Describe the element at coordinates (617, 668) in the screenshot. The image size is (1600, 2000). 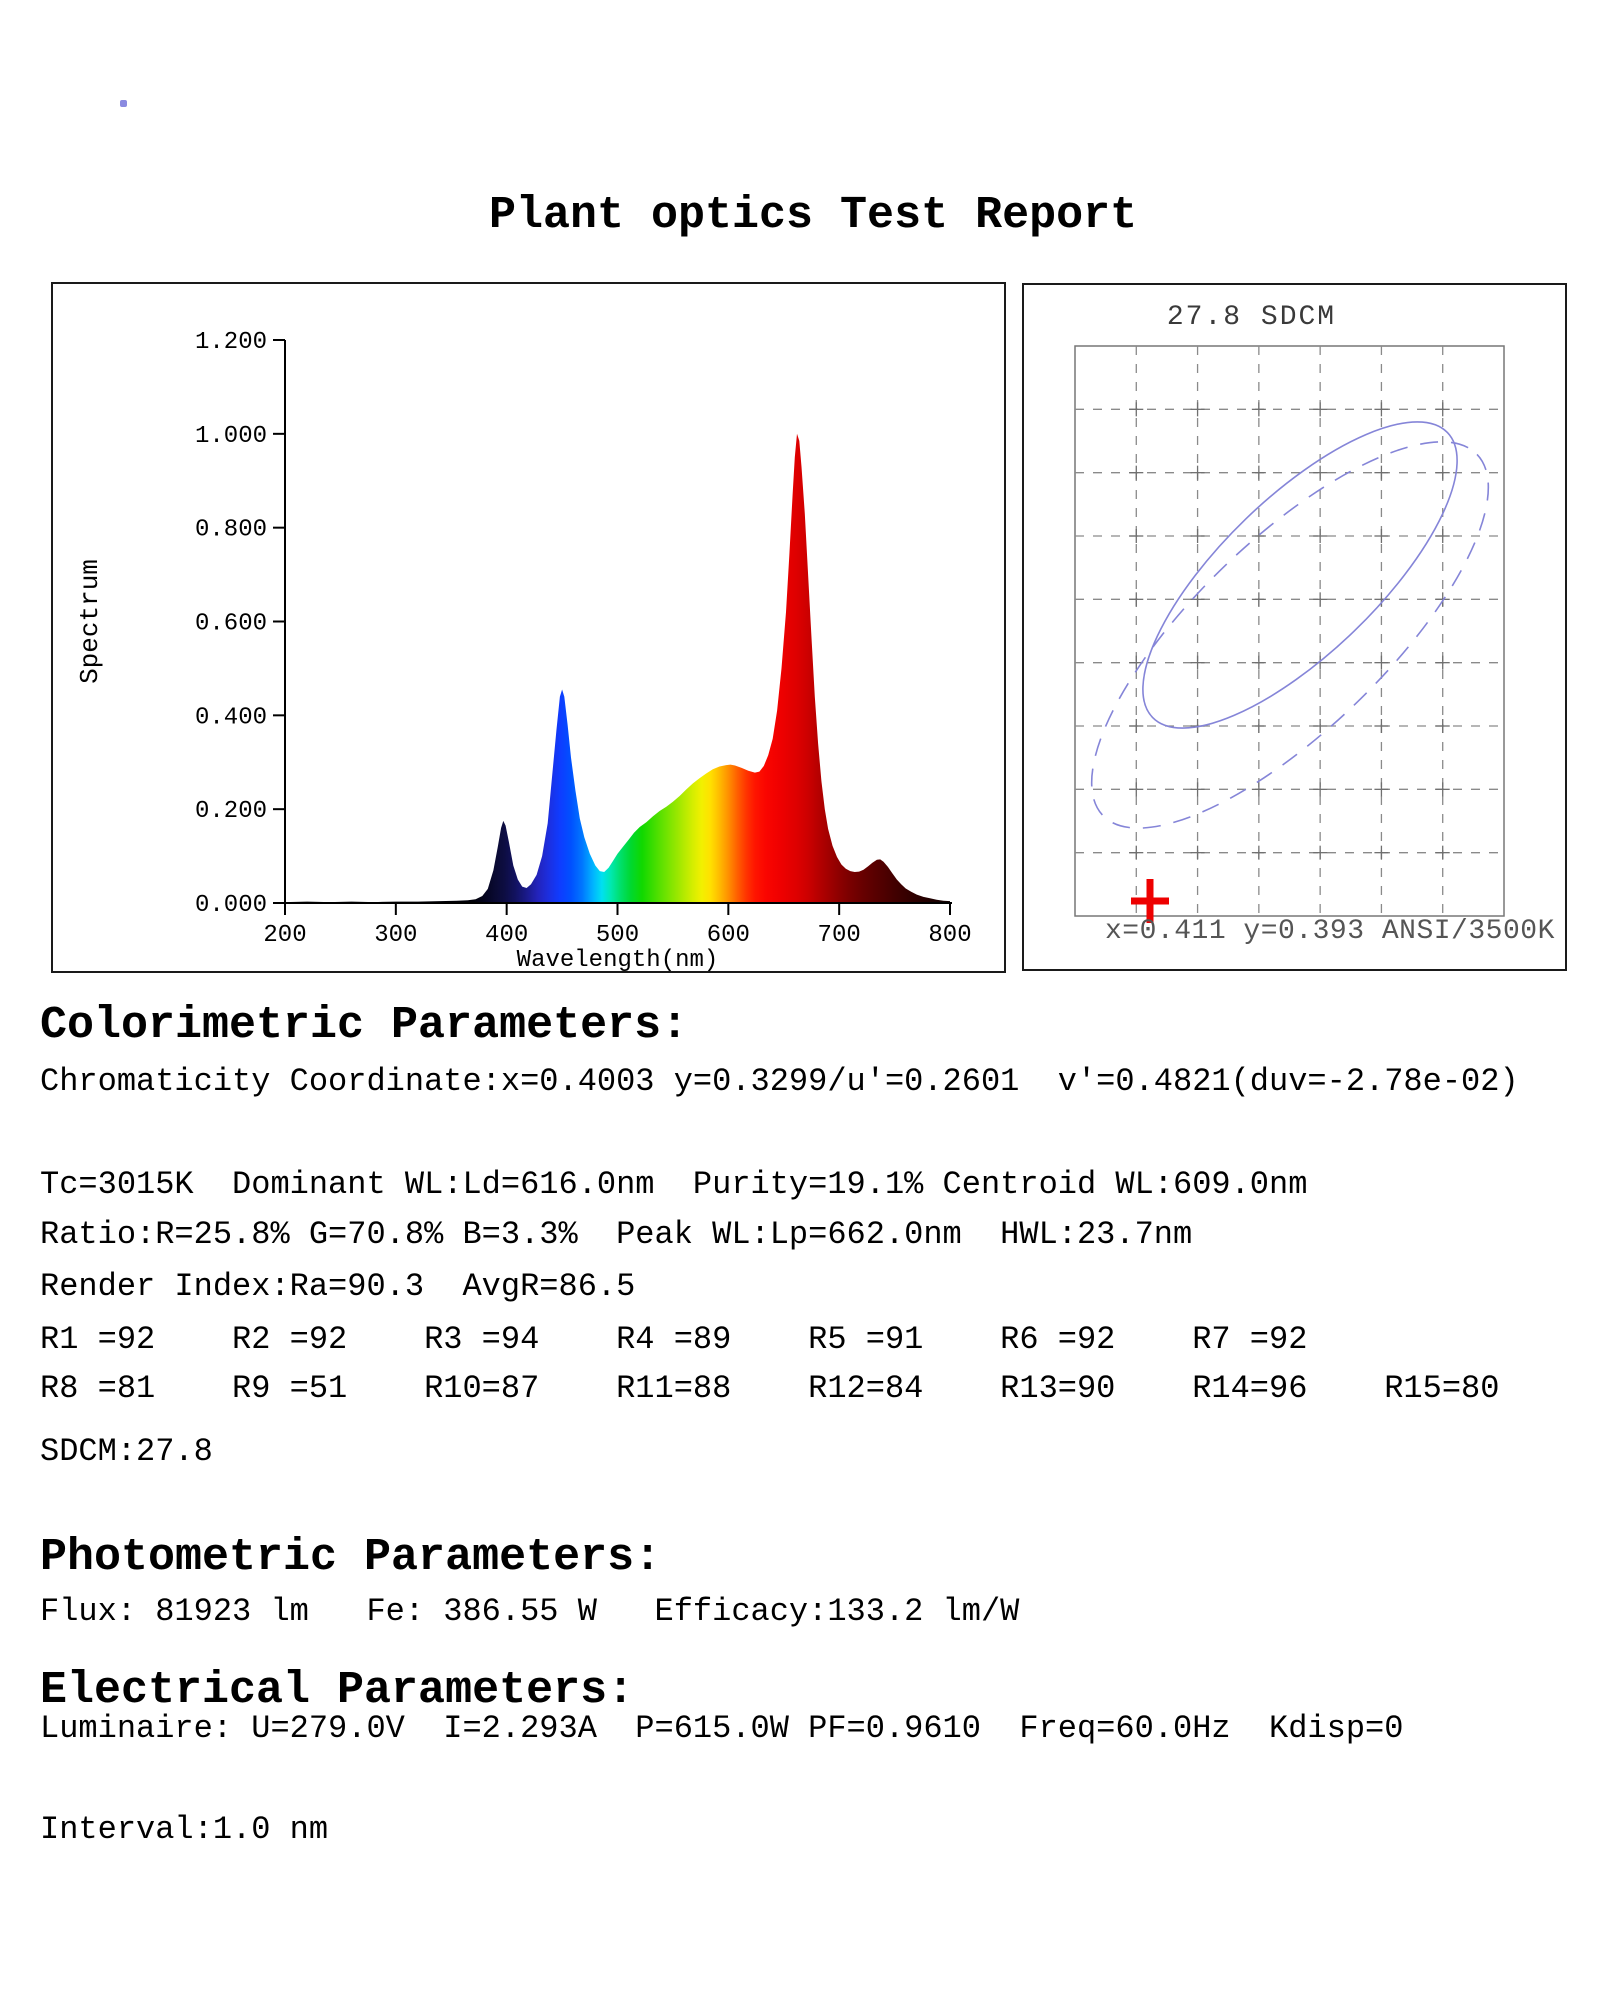
I see `spectrum-area` at that location.